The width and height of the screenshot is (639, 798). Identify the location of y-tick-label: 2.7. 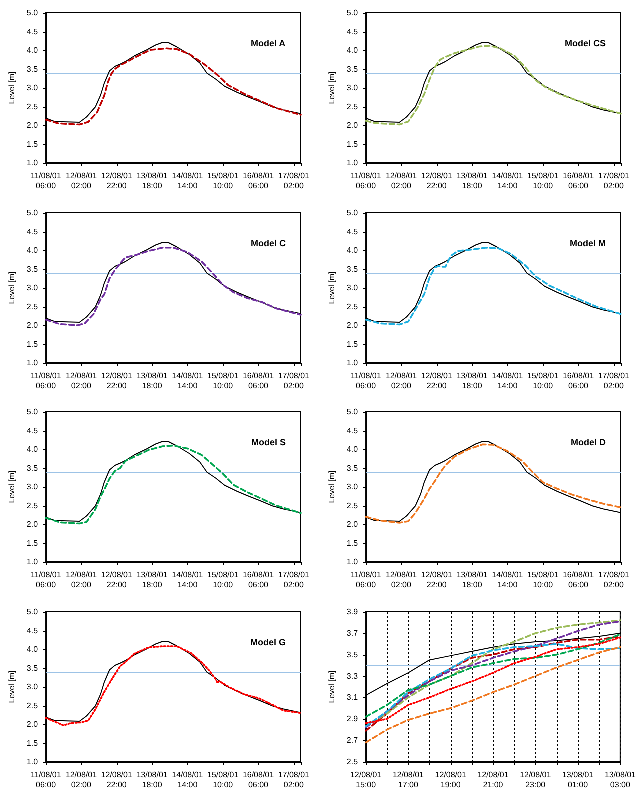
(352, 740).